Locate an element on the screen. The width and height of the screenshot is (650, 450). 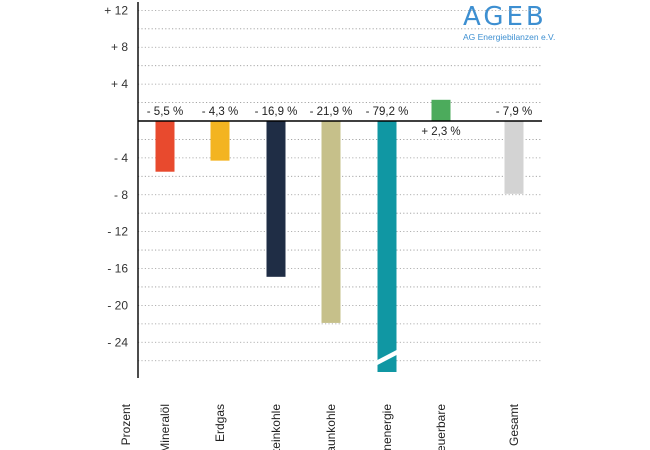
ageb-logo: AGEB AG Energiebilanzen e.V. is located at coordinates (509, 22).